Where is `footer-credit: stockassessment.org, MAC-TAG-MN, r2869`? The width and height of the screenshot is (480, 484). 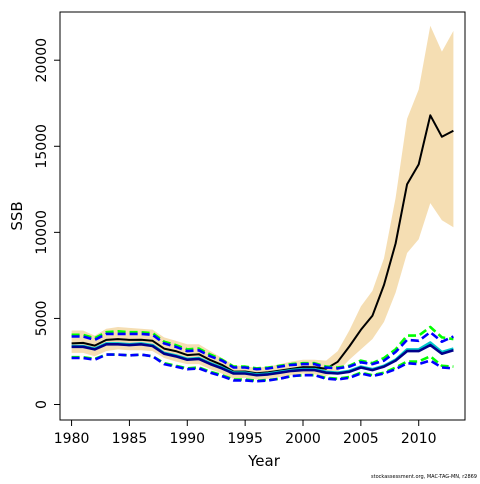
footer-credit: stockassessment.org, MAC-TAG-MN, r2869 is located at coordinates (424, 477).